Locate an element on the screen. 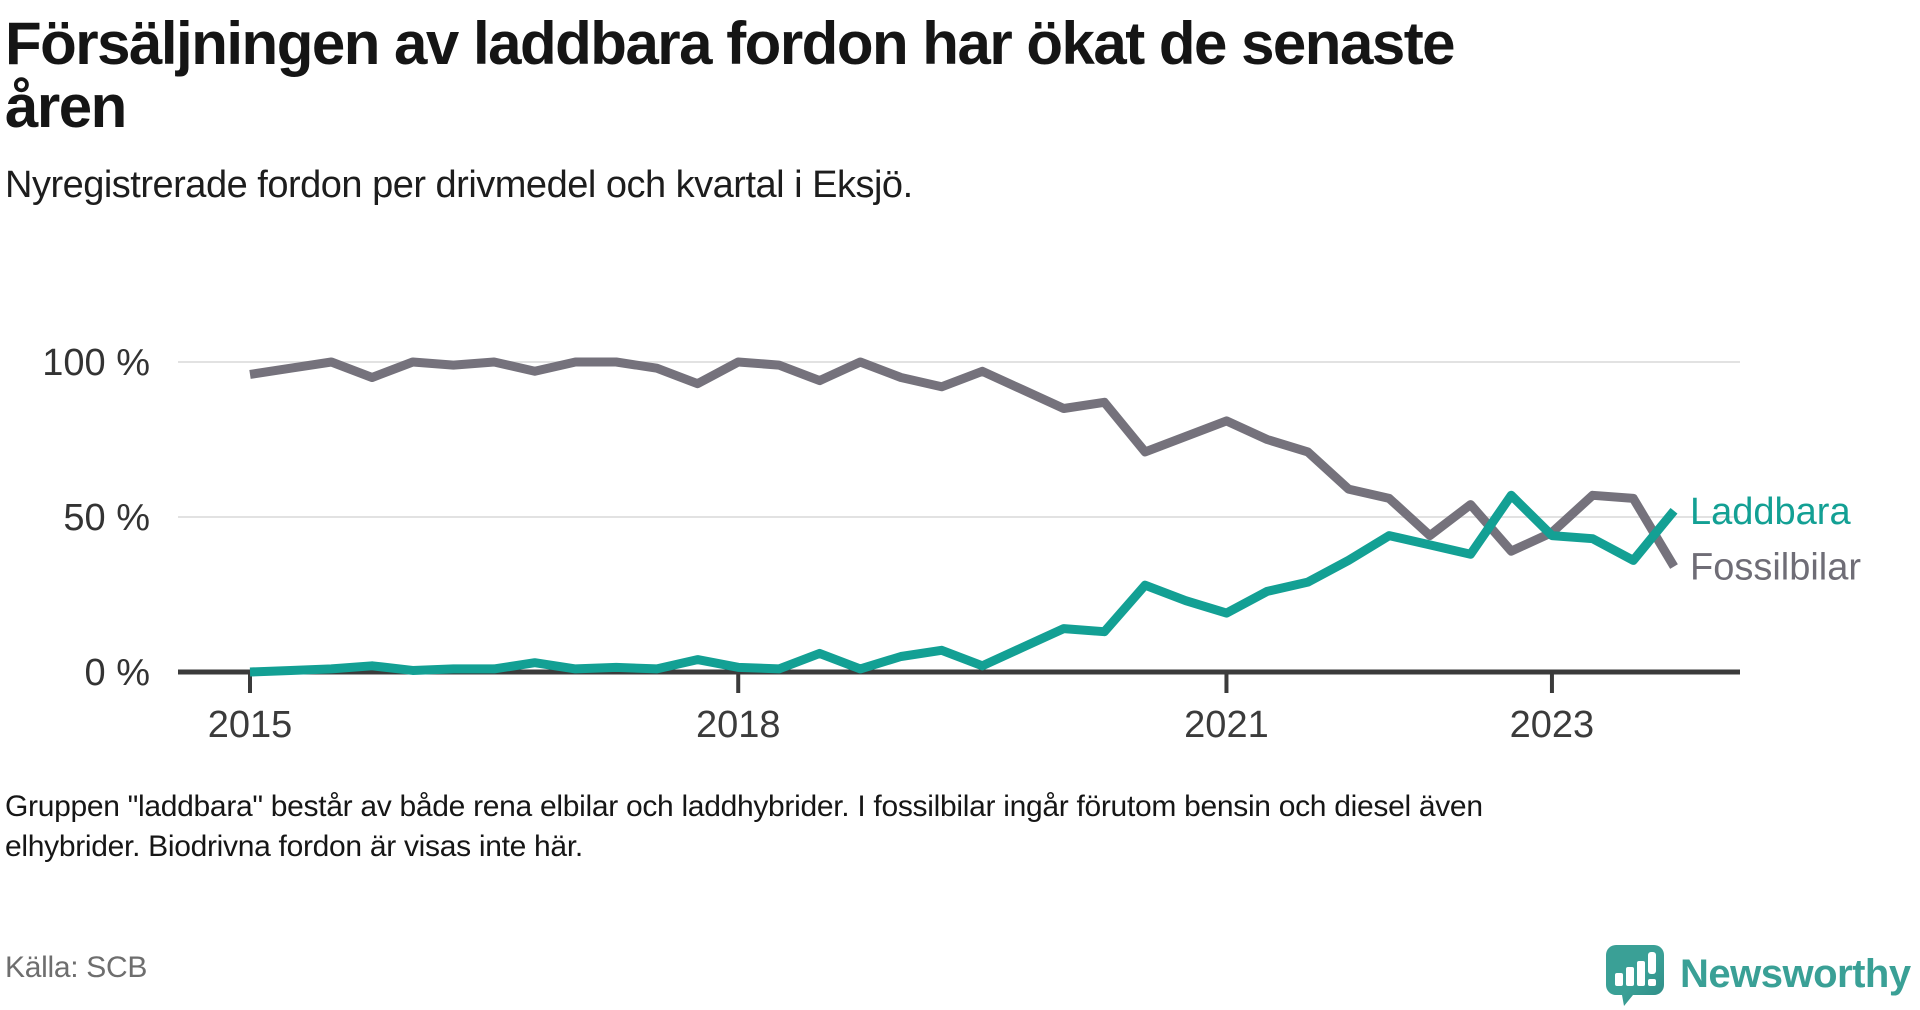  x-tick-label-2018: 2018 is located at coordinates (738, 725).